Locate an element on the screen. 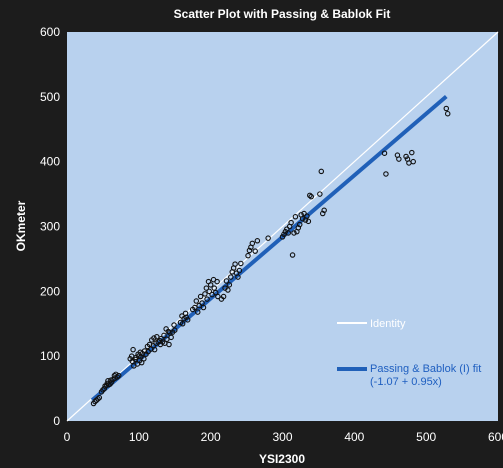  x-tick-label: 300 is located at coordinates (282, 437).